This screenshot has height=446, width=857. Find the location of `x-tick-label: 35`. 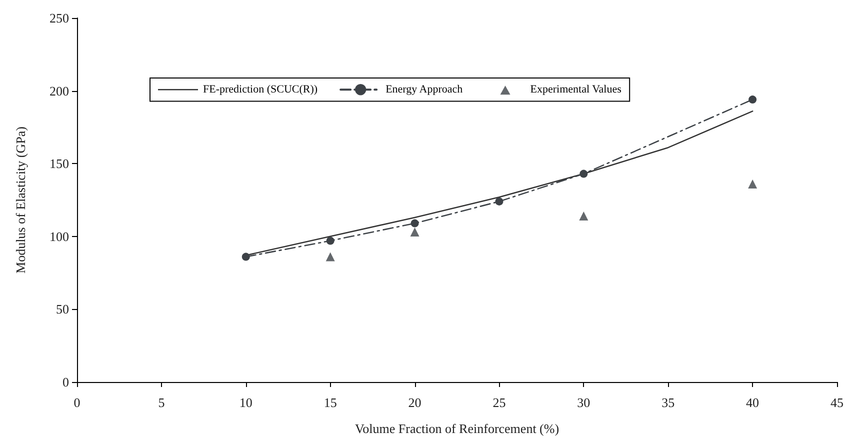

x-tick-label: 35 is located at coordinates (668, 402).